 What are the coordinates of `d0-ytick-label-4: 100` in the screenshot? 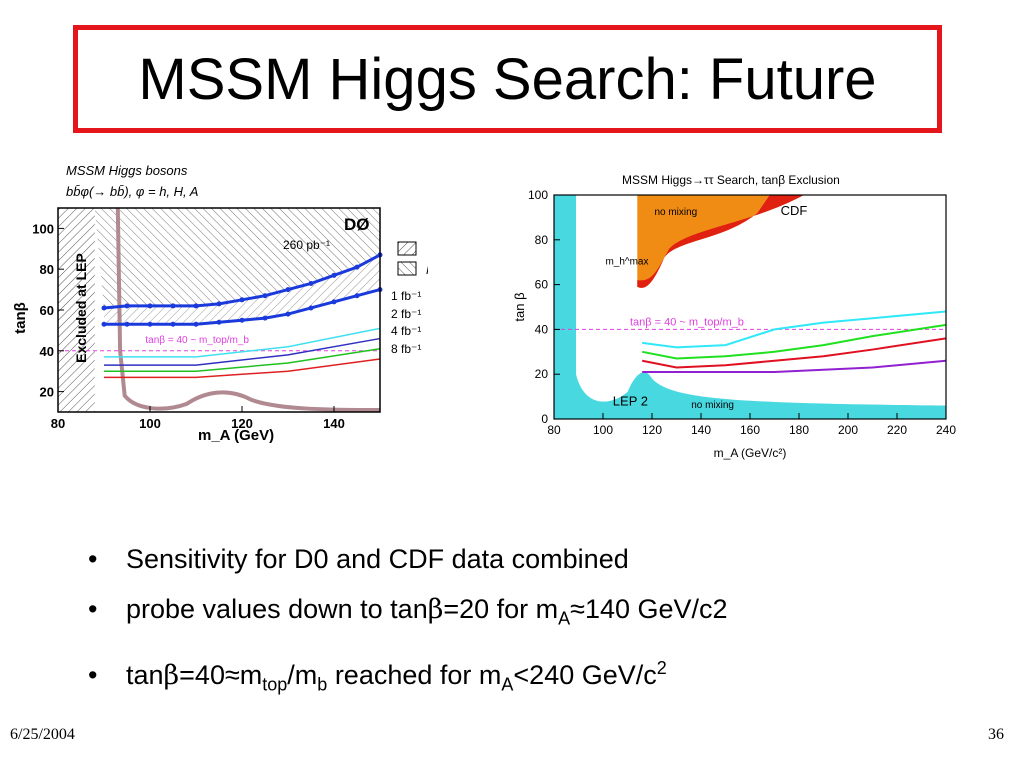 It's located at (43, 228).